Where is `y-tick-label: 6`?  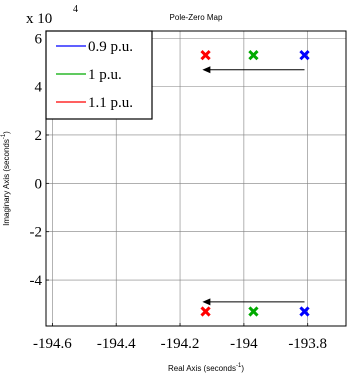 y-tick-label: 6 is located at coordinates (39, 39).